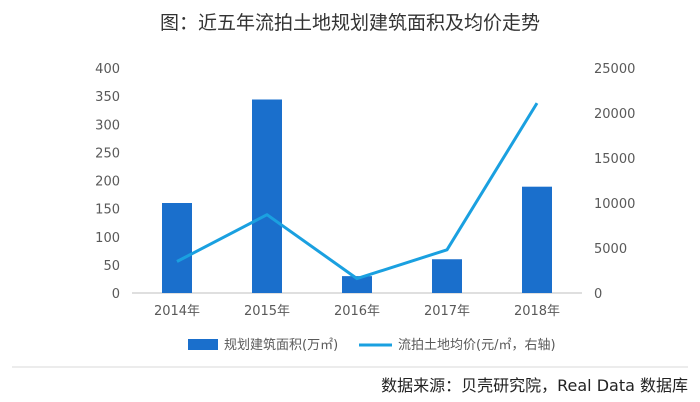 The height and width of the screenshot is (402, 700). Describe the element at coordinates (349, 23) in the screenshot. I see `chart-title: 图：近五年流拍土地规划建筑面积及均价走势` at that location.